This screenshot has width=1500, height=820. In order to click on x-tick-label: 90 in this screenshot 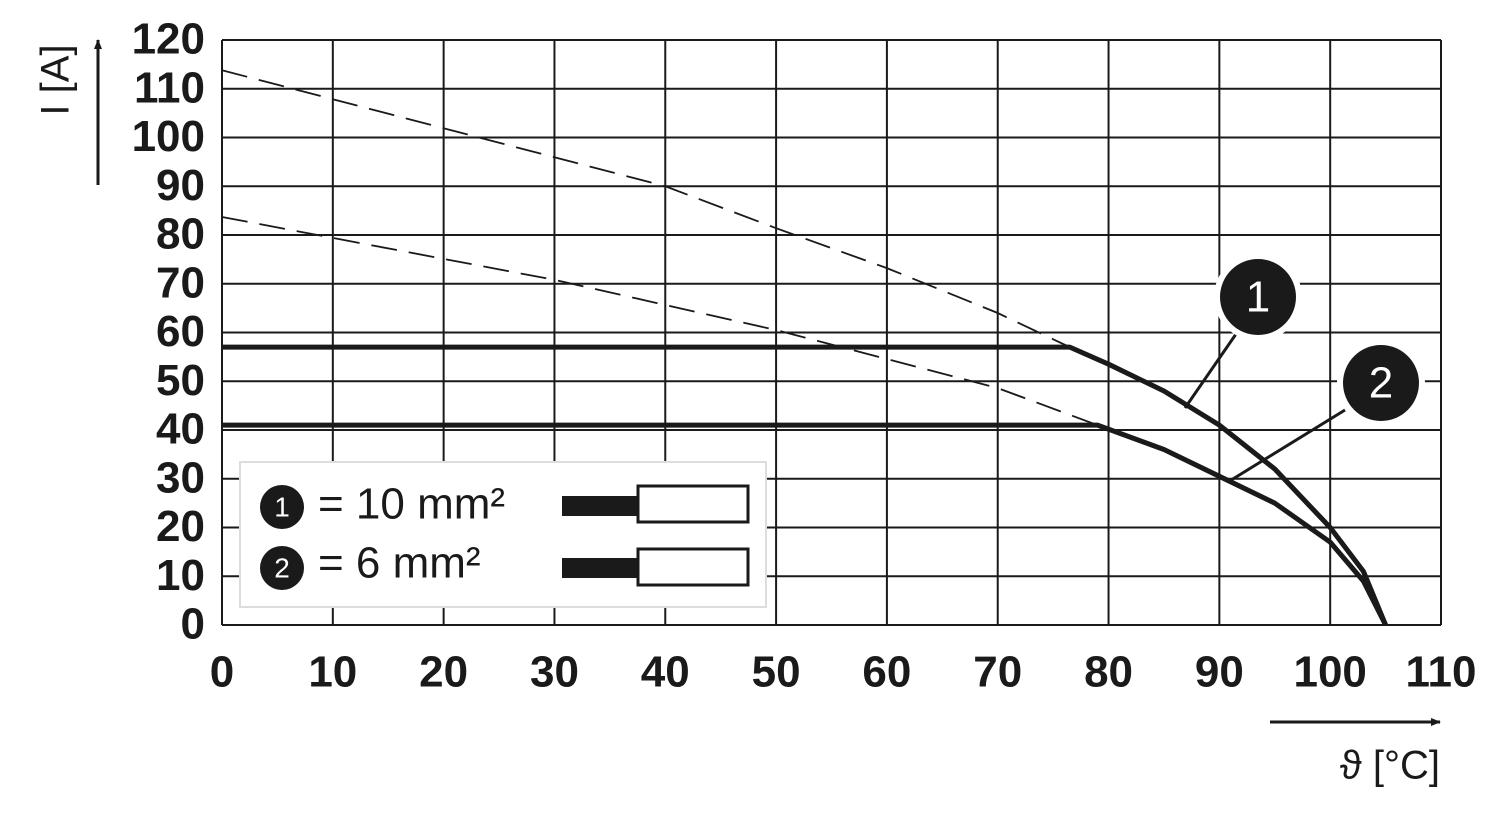, I will do `click(1219, 672)`.